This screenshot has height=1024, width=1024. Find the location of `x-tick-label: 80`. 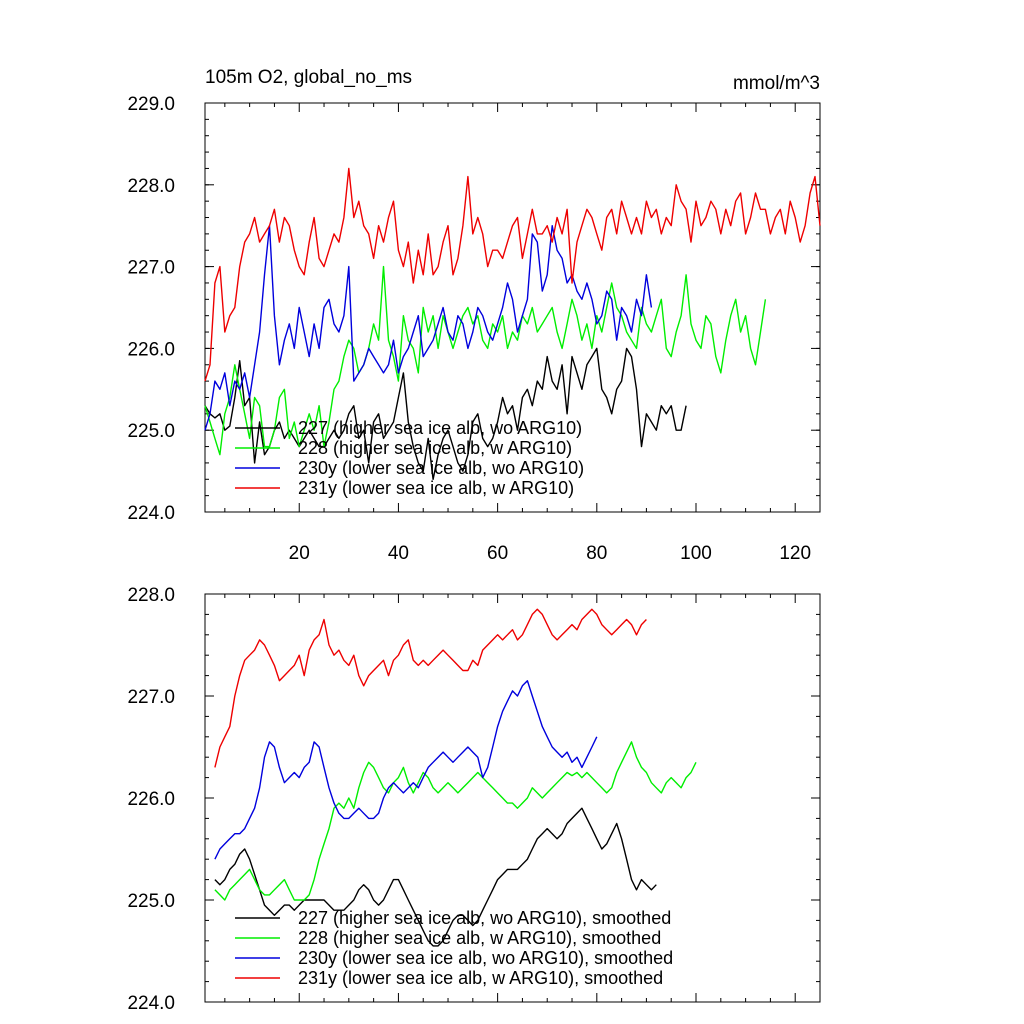

x-tick-label: 80 is located at coordinates (596, 553).